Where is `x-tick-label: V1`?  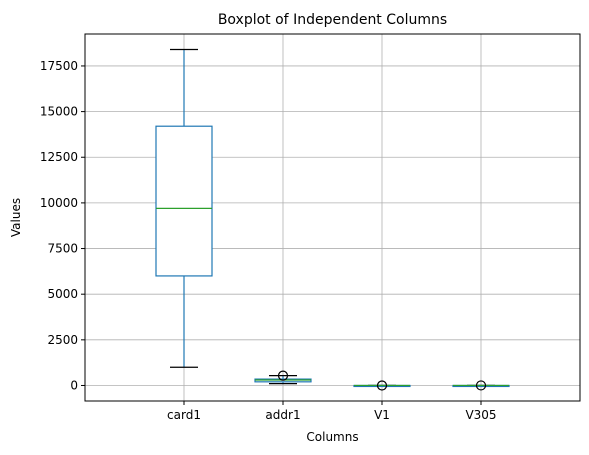
x-tick-label: V1 is located at coordinates (382, 415).